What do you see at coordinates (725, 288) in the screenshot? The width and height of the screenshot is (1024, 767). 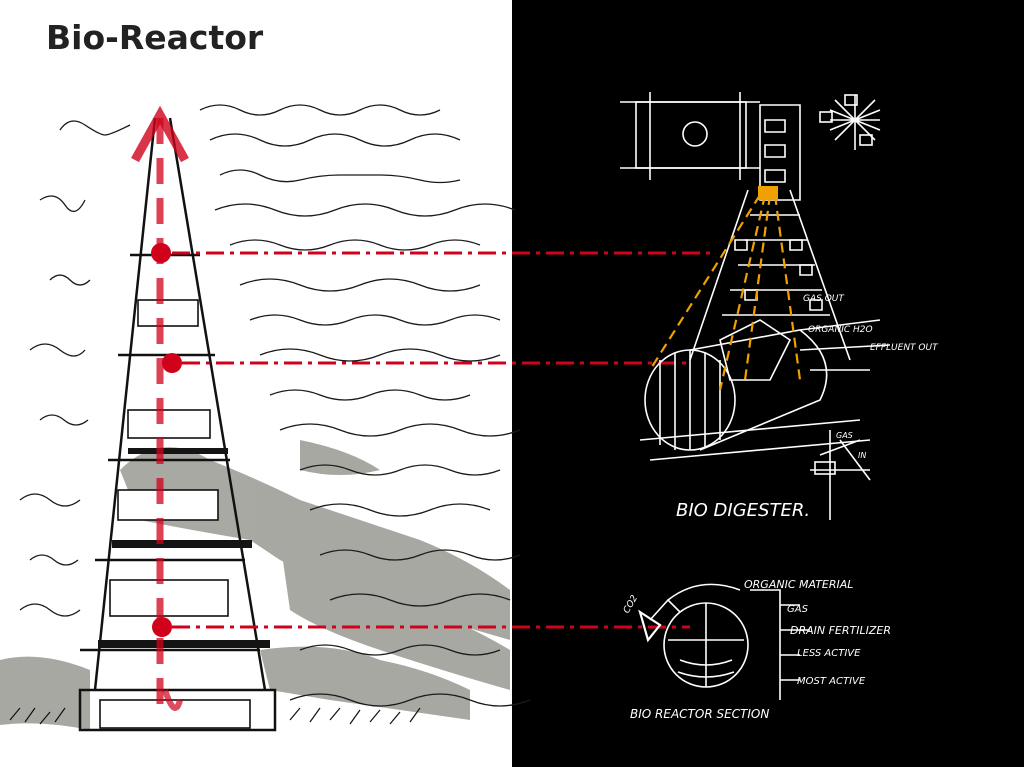 I see `digester-highlight` at bounding box center [725, 288].